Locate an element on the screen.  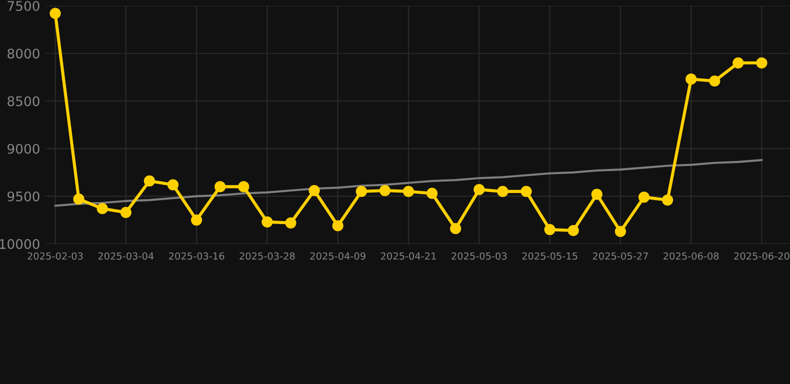
x-tick-label: 2025-06-08 is located at coordinates (691, 256).